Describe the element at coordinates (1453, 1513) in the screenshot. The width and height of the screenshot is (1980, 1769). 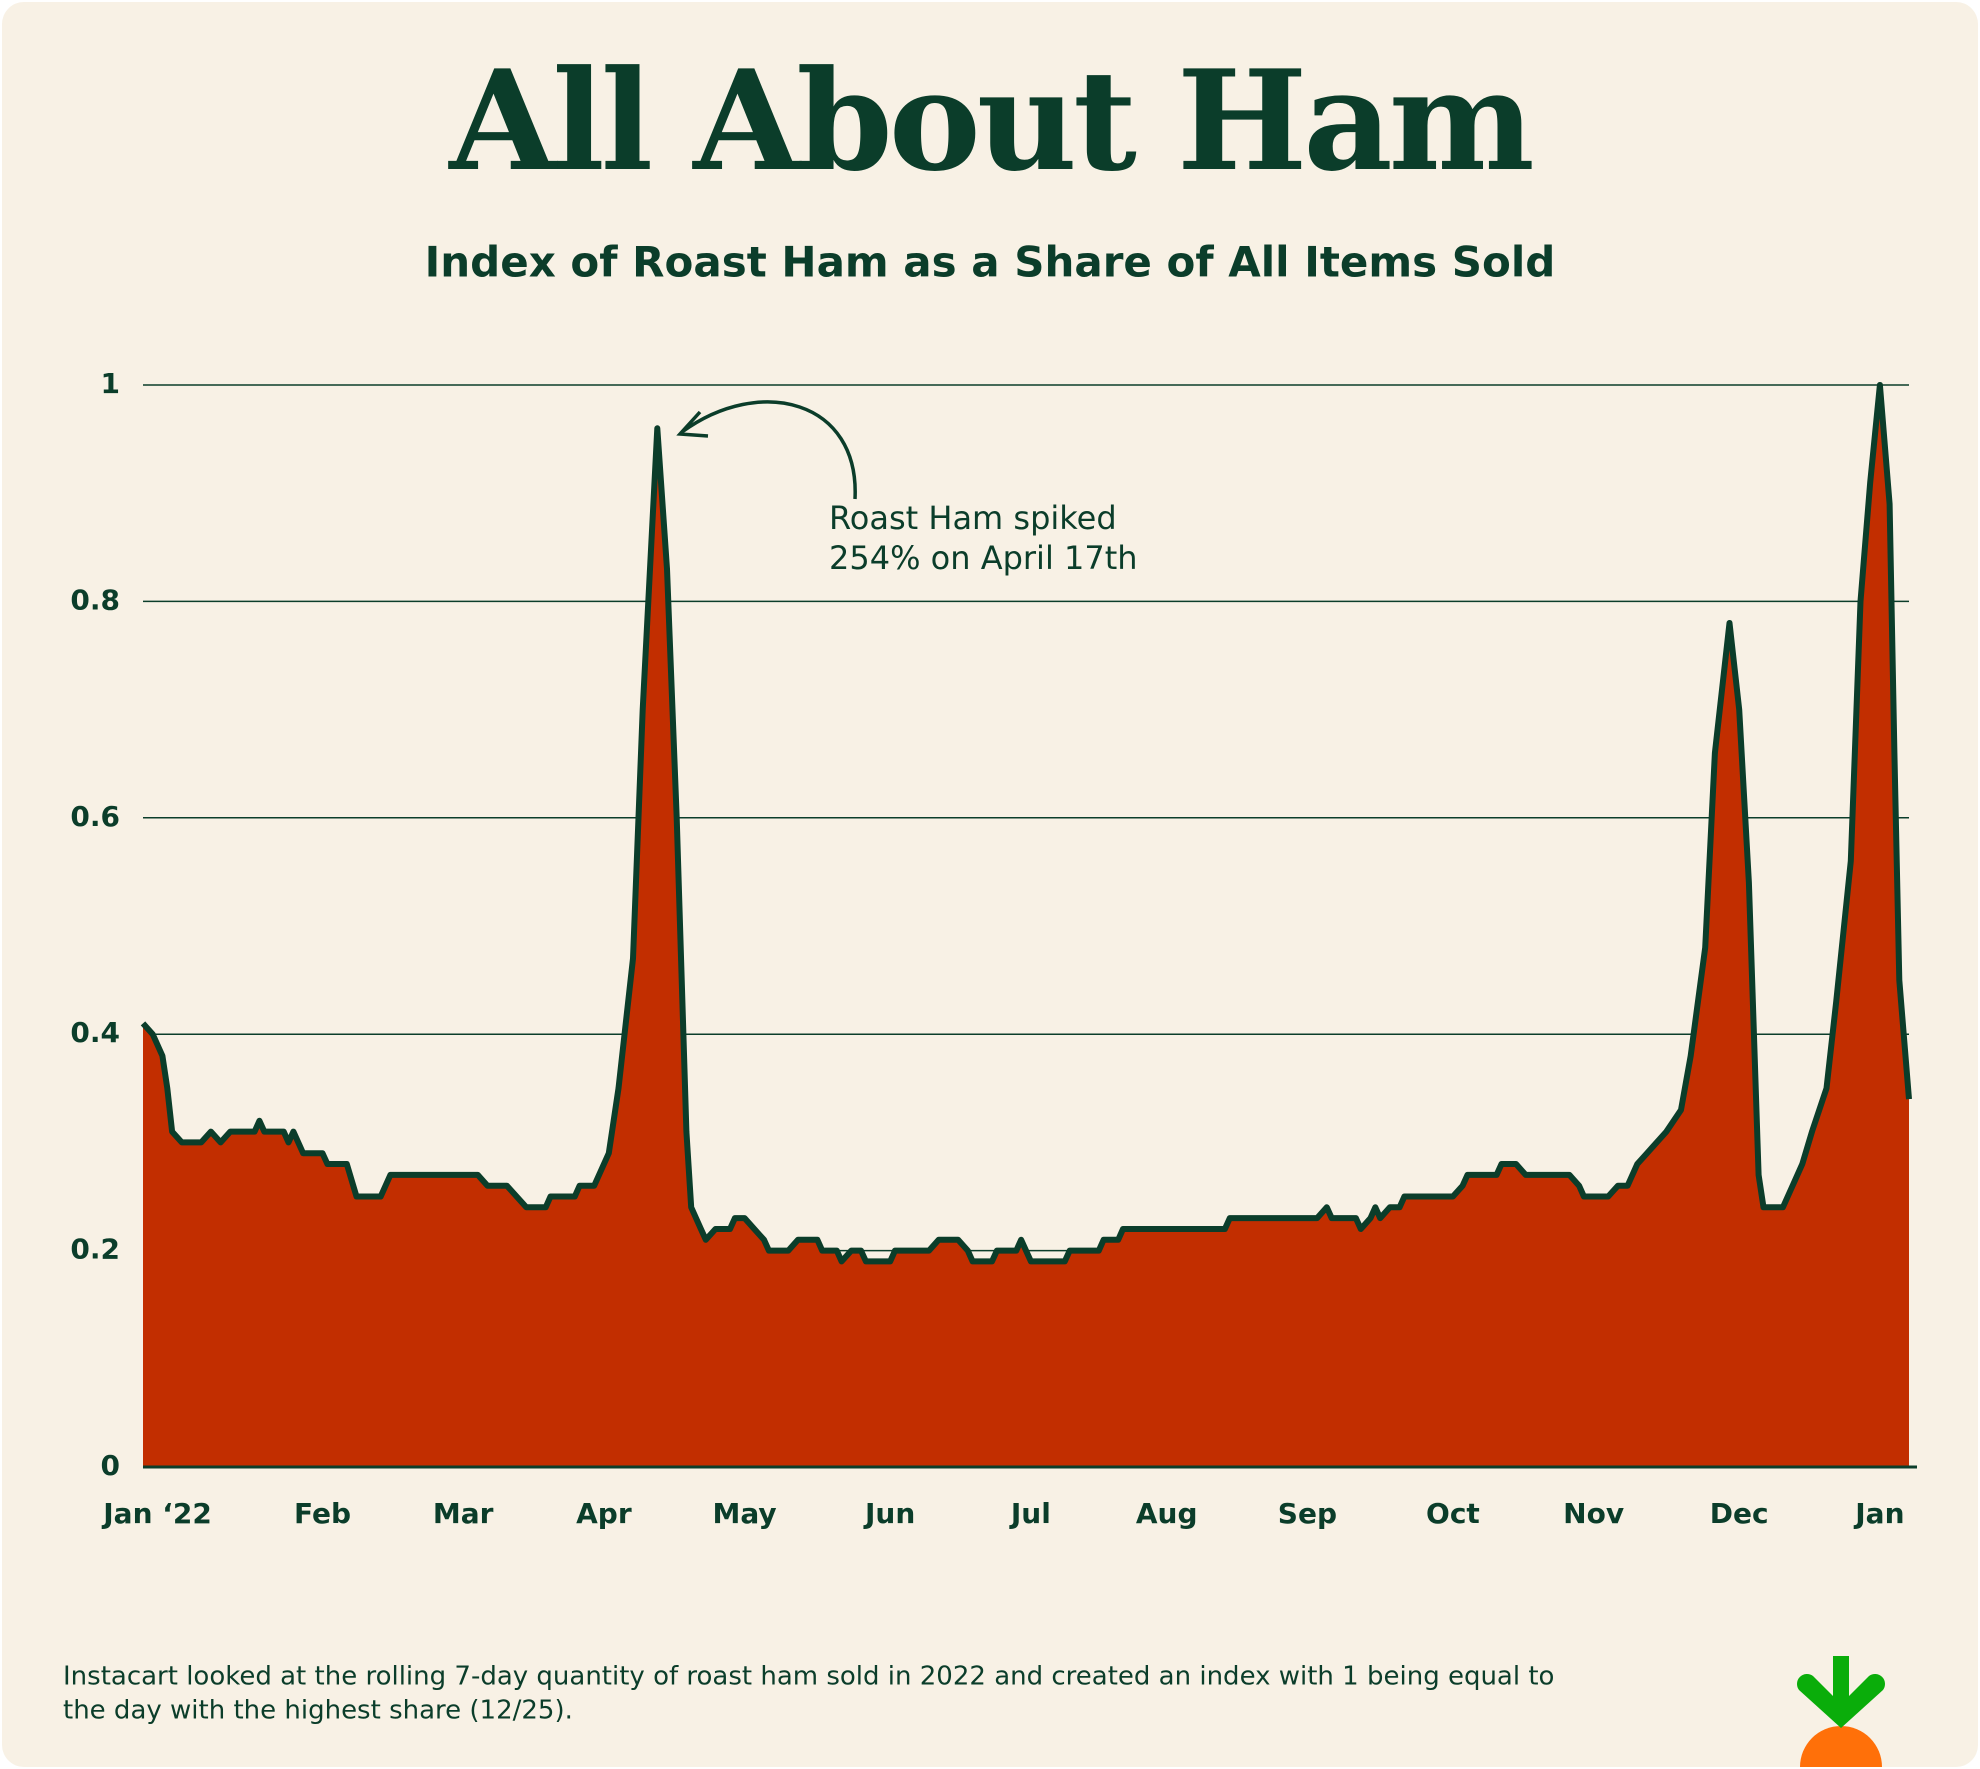
I see `x-tick-label: Oct` at that location.